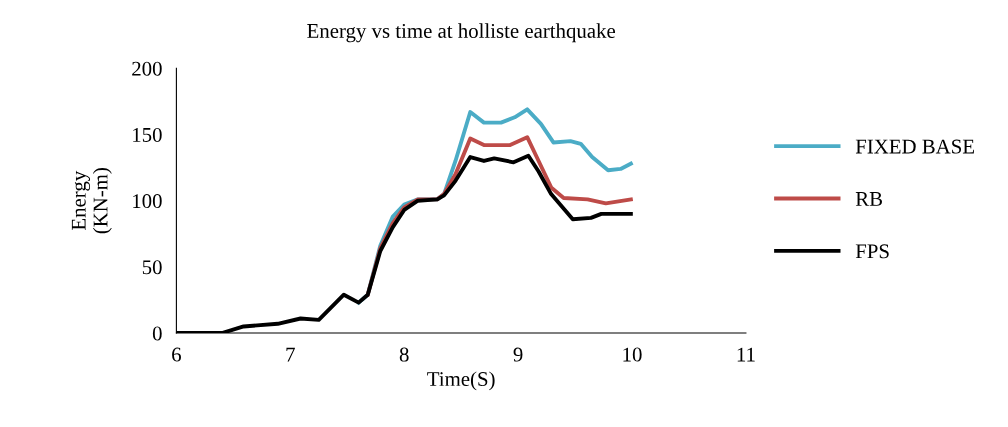  What do you see at coordinates (176, 354) in the screenshot?
I see `x-tick-label: 6` at bounding box center [176, 354].